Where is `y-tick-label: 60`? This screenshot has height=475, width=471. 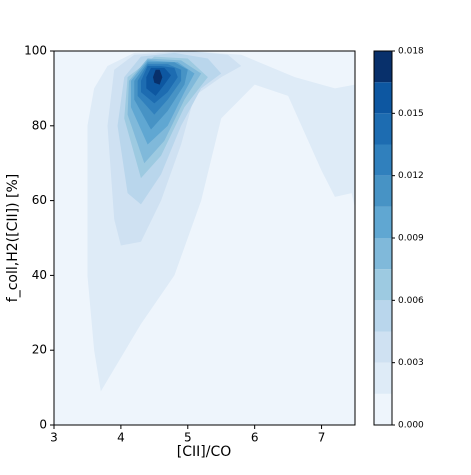
y-tick-label: 60 is located at coordinates (39, 200).